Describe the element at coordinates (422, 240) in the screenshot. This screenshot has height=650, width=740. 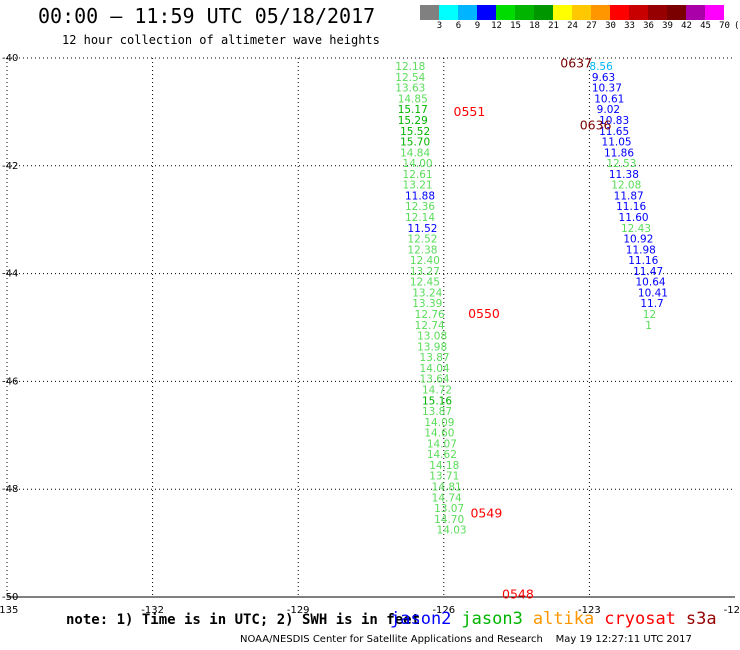
I see `wave-height-label: 12.52` at that location.